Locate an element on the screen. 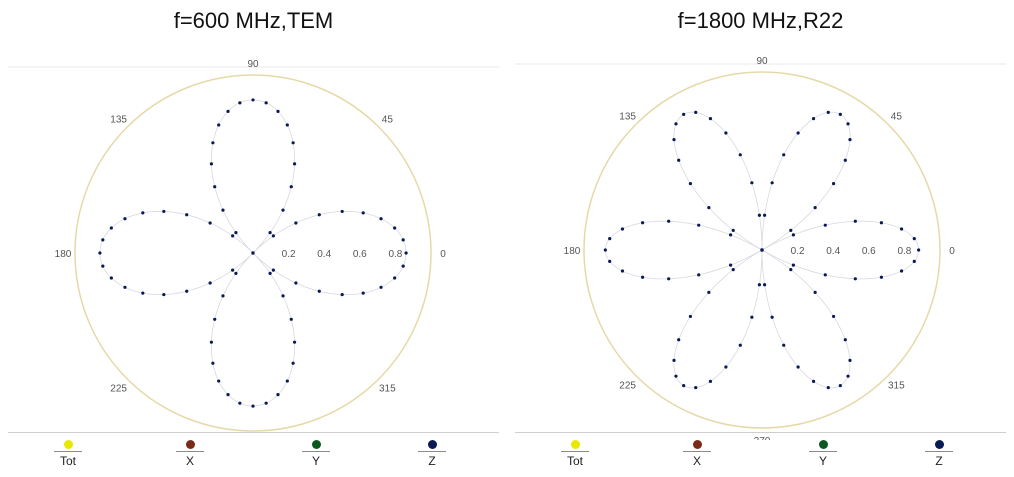  legend-item: Y is located at coordinates (316, 454).